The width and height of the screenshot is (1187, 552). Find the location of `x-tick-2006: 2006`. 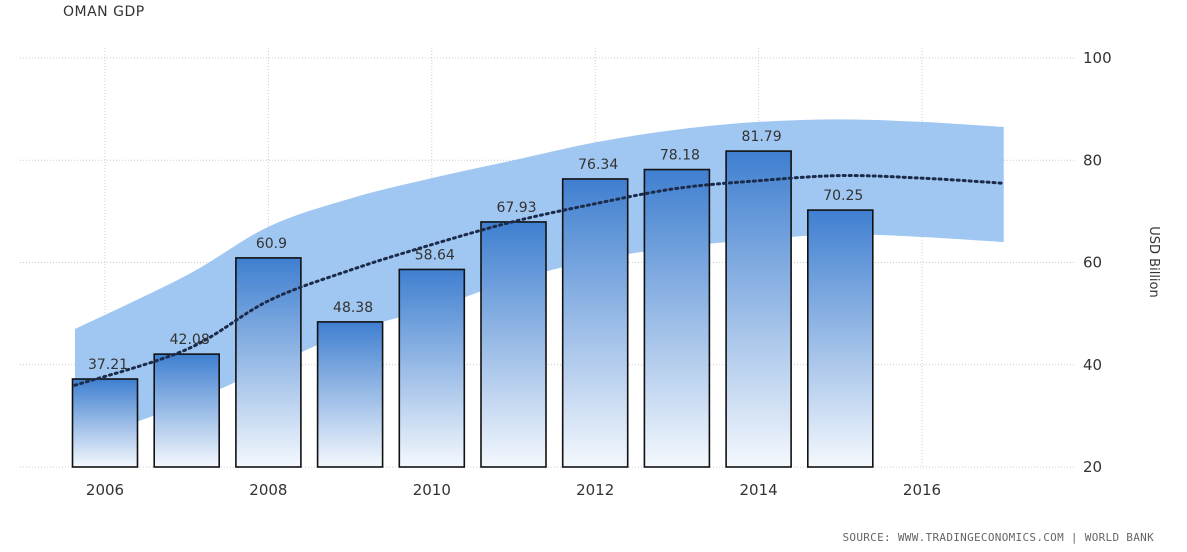

x-tick-2006: 2006 is located at coordinates (105, 490).